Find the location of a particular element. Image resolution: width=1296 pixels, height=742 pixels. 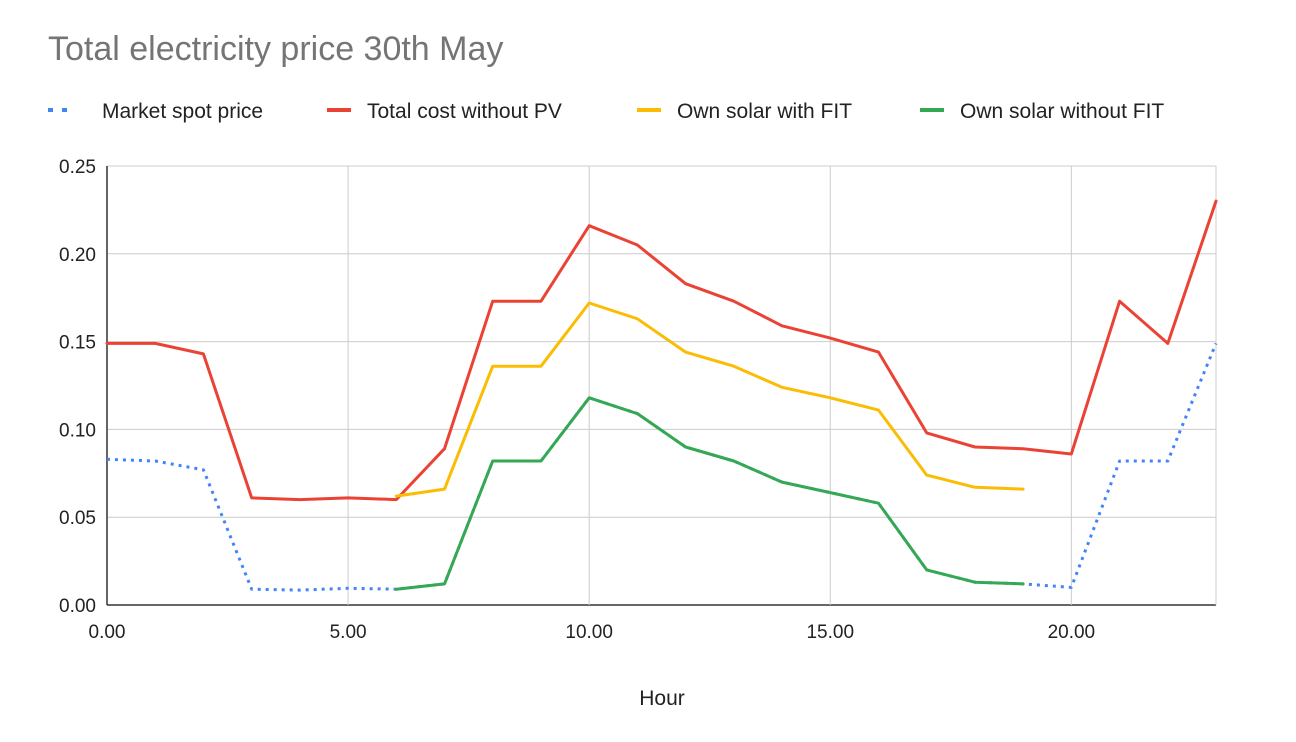

y-tick-label: 0.25 is located at coordinates (77, 167).